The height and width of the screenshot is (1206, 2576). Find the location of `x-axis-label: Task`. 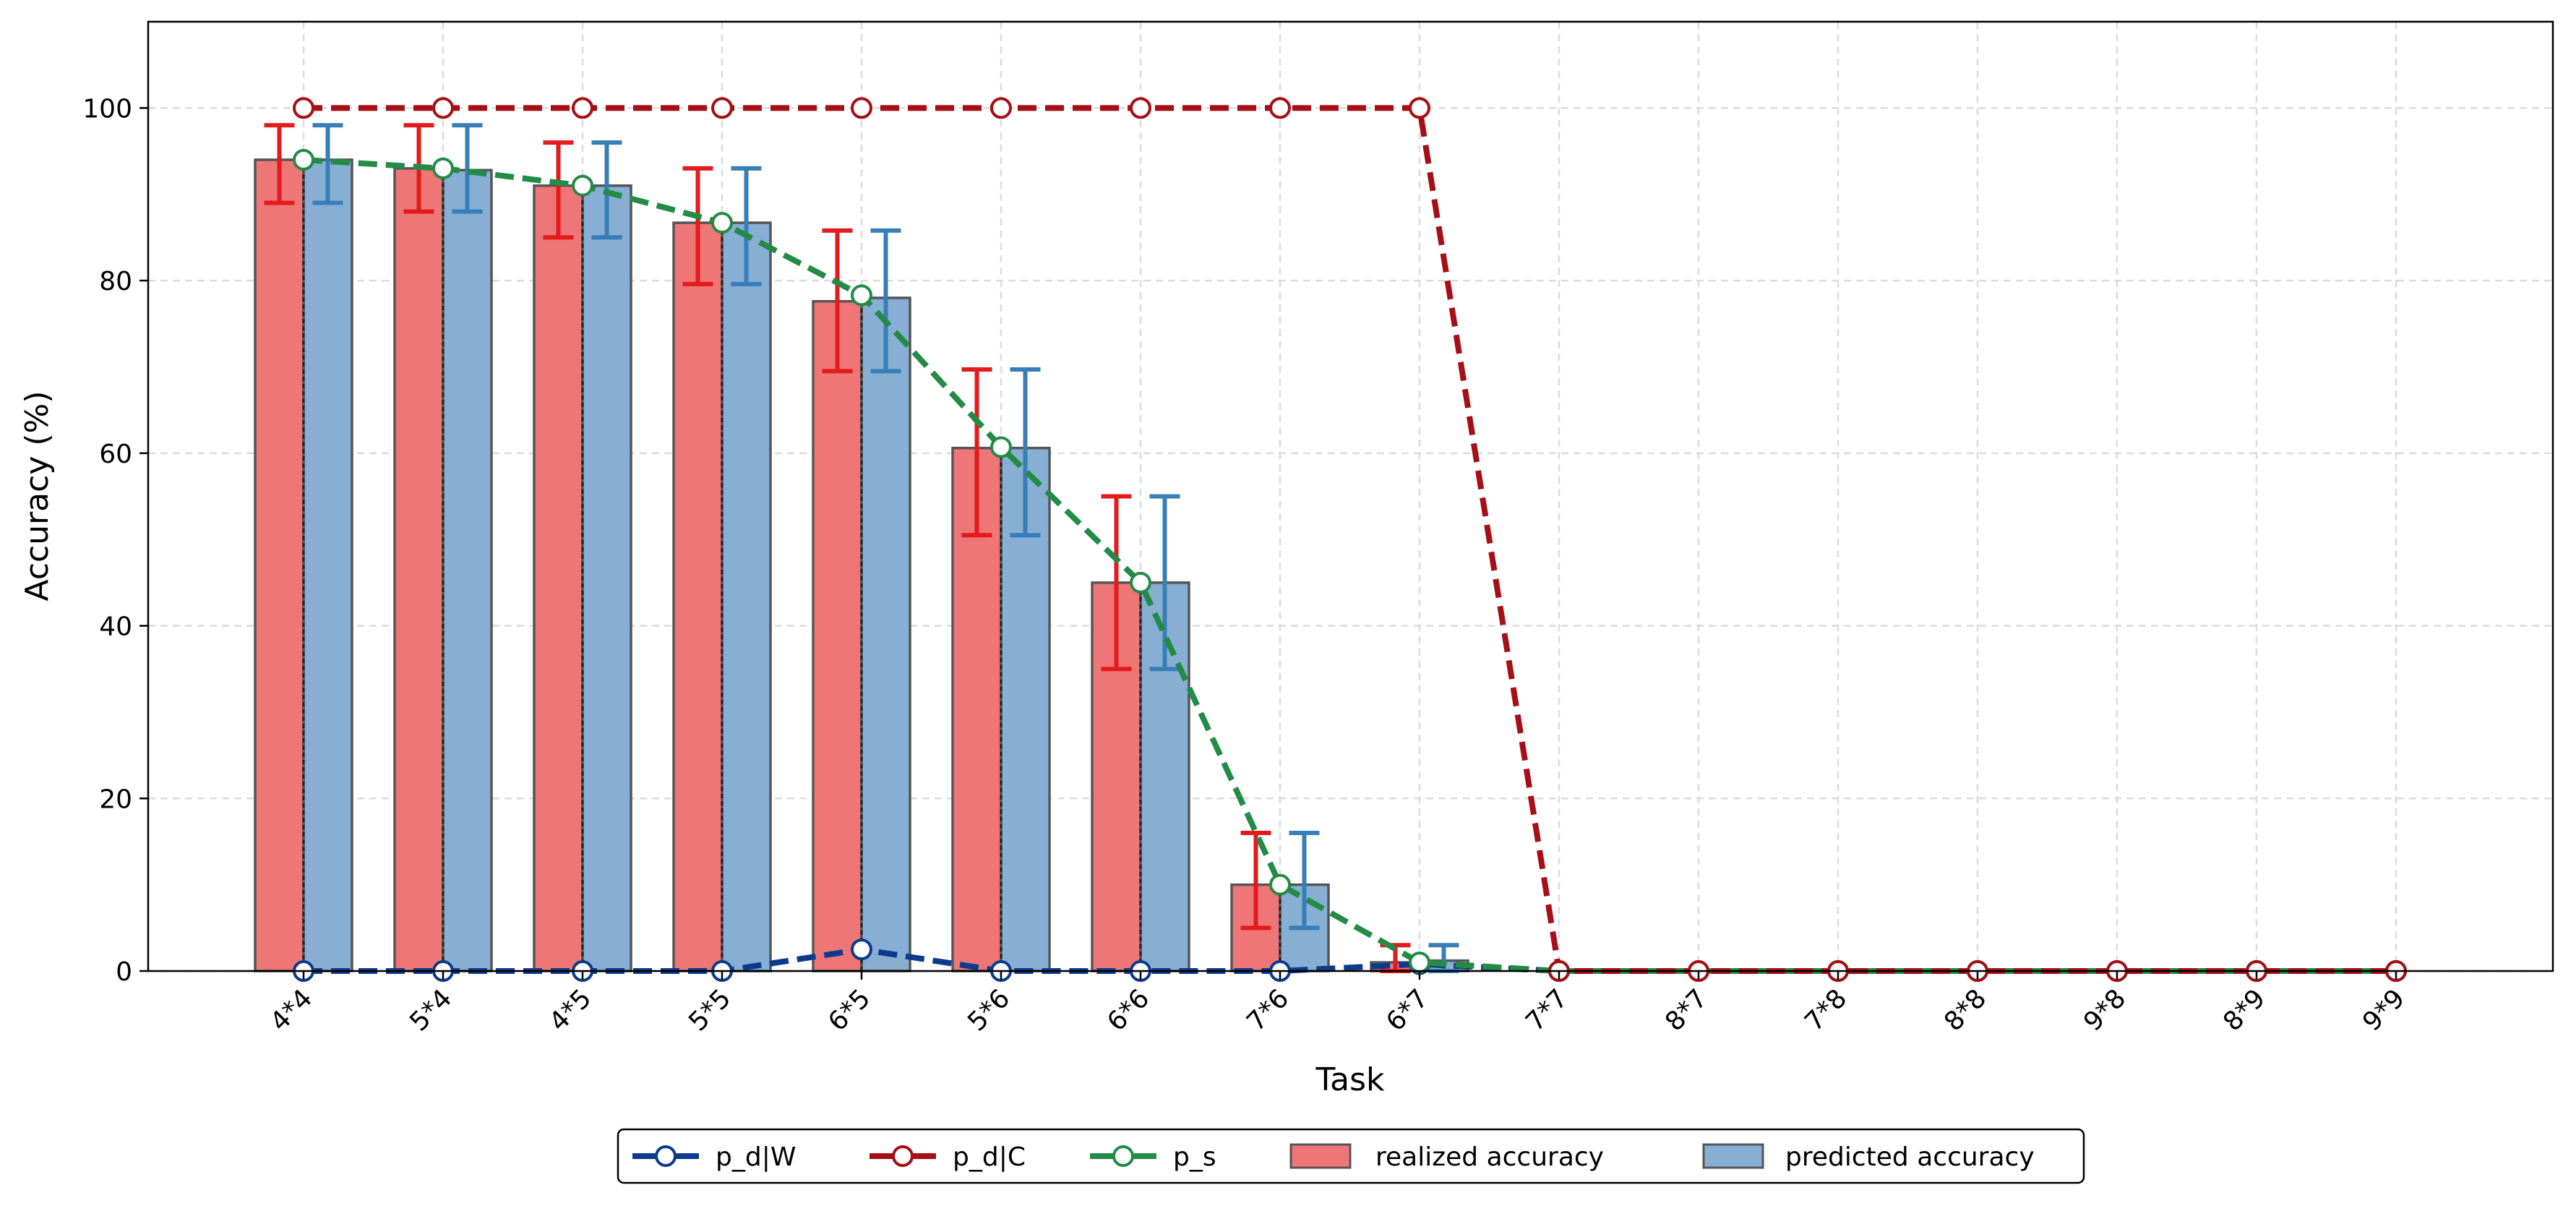

x-axis-label: Task is located at coordinates (1350, 1079).